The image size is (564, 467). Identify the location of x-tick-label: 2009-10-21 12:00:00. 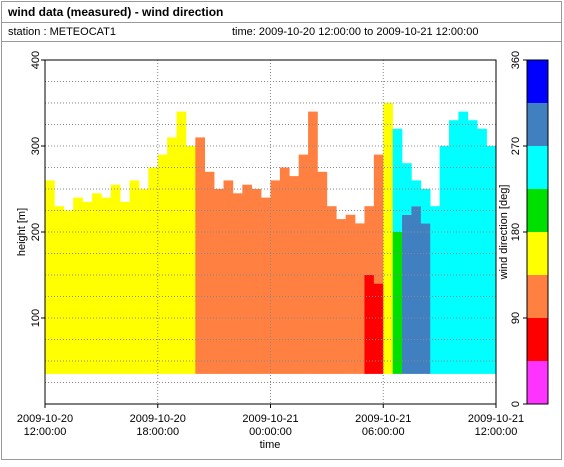
(496, 425).